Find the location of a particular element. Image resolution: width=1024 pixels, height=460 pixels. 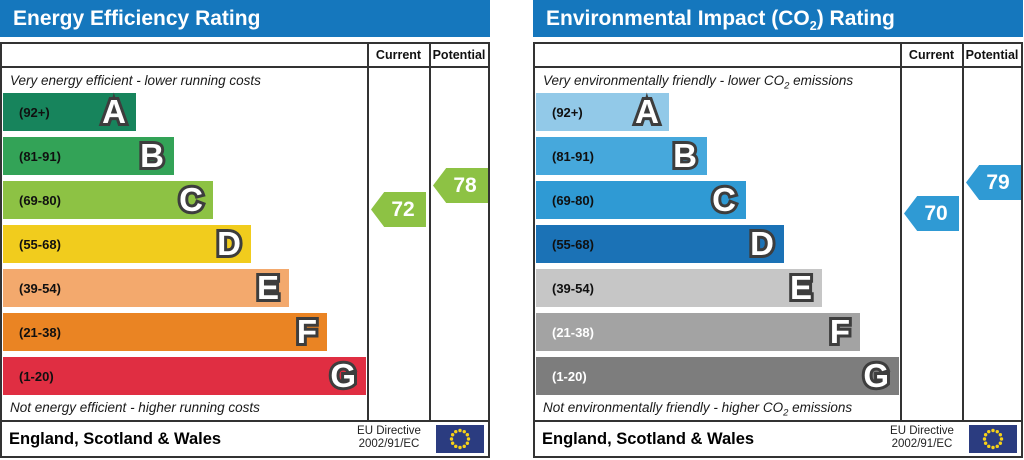

panel-title-bar: Energy Efficiency Rating is located at coordinates (245, 18).